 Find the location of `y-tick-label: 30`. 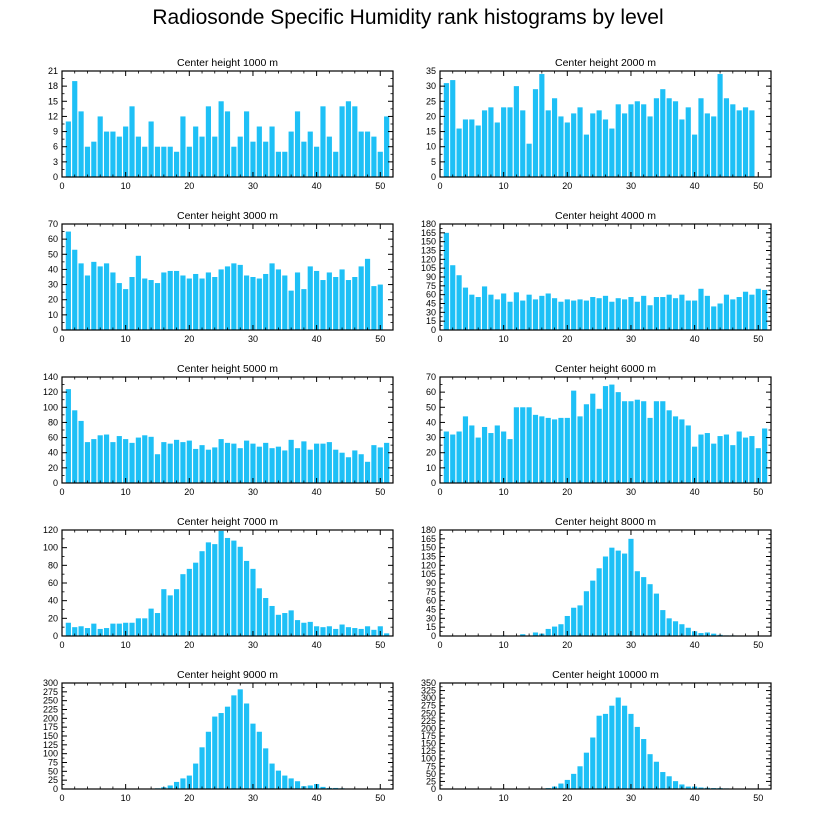

y-tick-label: 30 is located at coordinates (431, 86).